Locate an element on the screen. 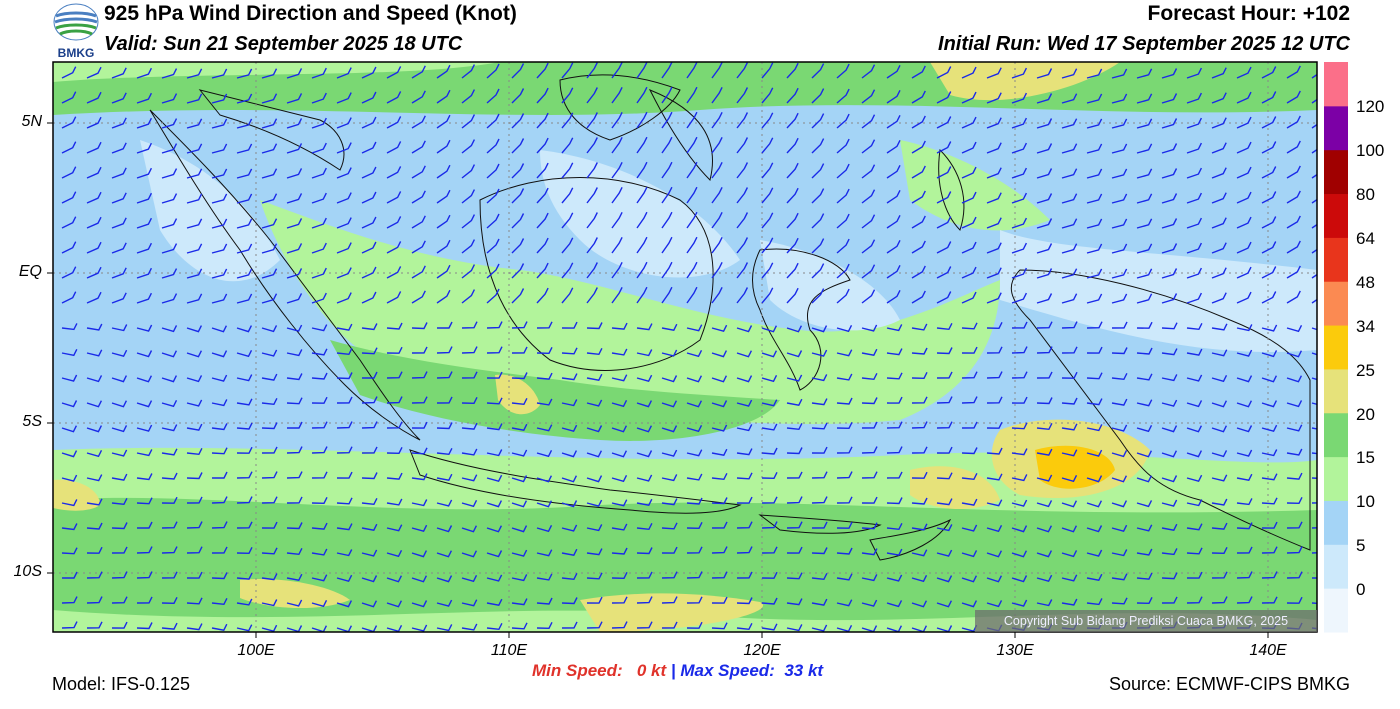  lon-label: 120E is located at coordinates (762, 650).